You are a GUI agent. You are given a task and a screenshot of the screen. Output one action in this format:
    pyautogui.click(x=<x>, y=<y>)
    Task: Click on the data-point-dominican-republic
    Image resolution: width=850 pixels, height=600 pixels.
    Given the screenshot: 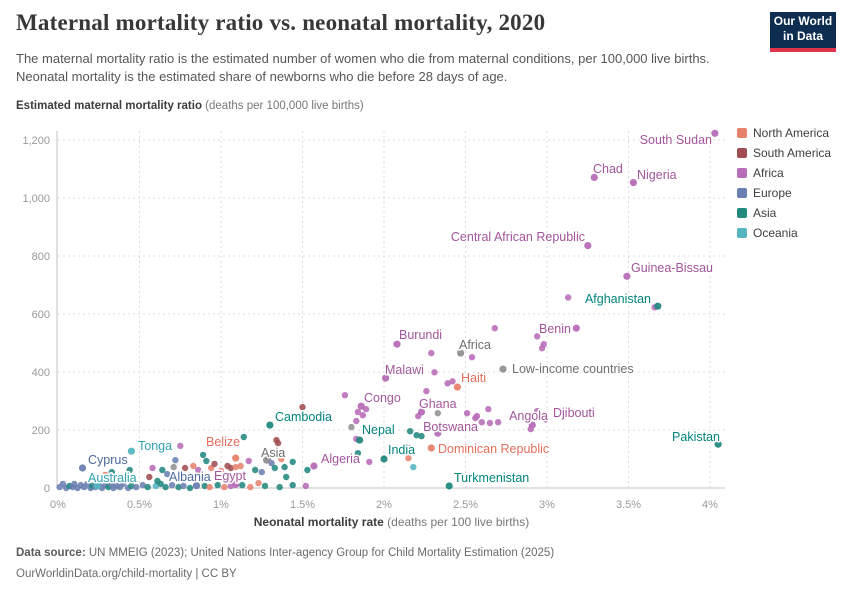 What is the action you would take?
    pyautogui.click(x=431, y=448)
    